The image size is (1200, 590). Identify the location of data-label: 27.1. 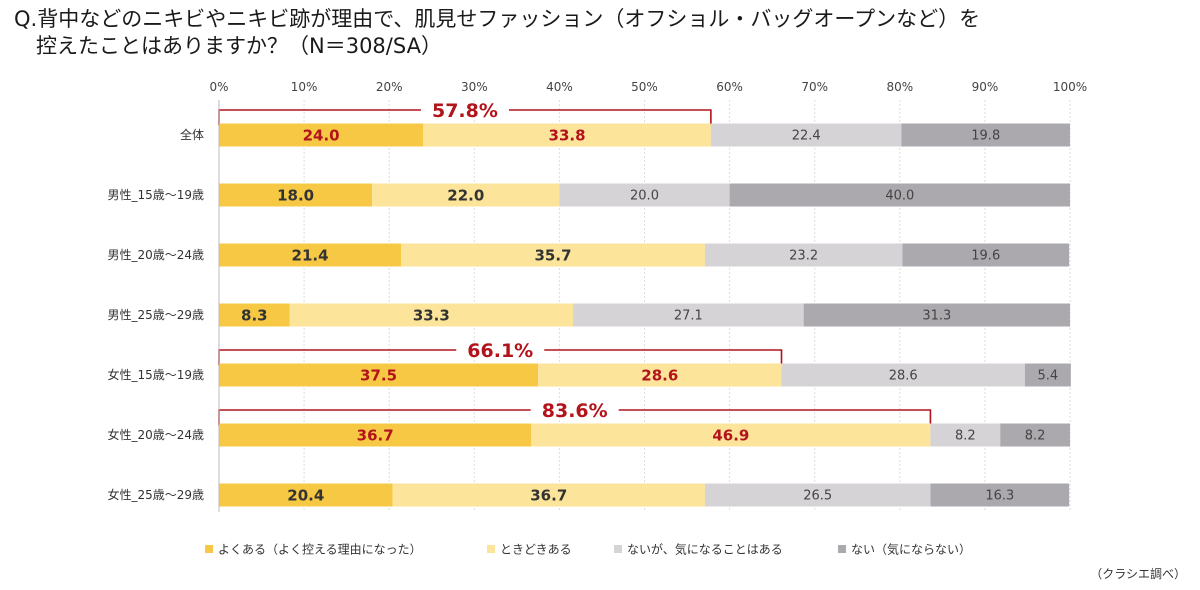
(688, 316).